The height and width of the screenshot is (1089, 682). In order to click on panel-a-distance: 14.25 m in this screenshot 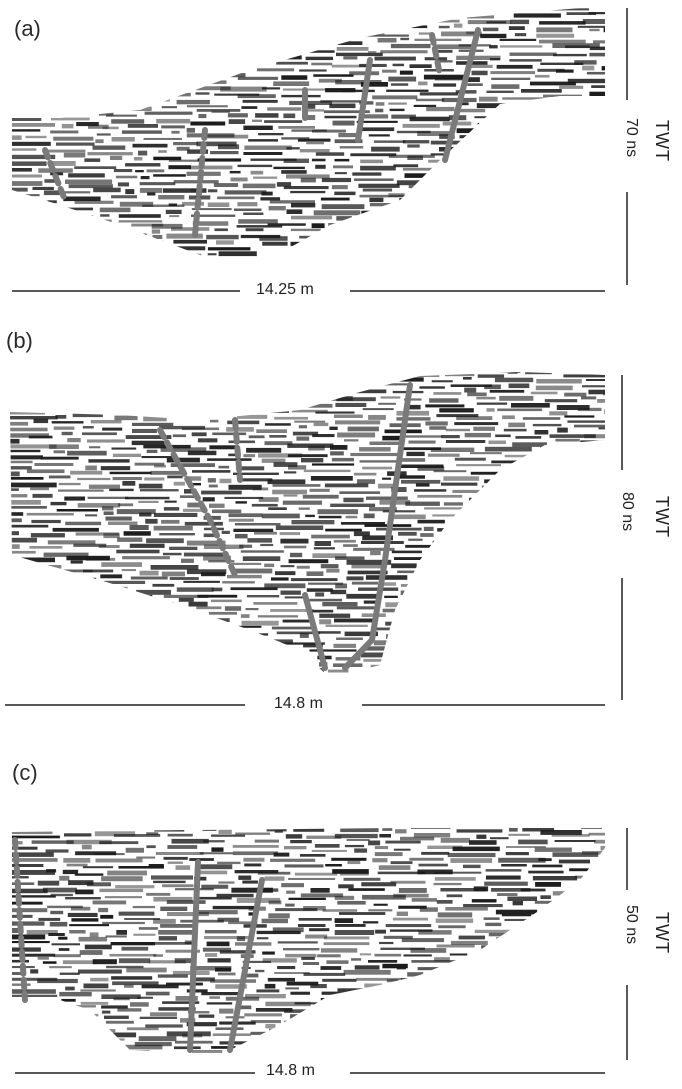, I will do `click(285, 290)`.